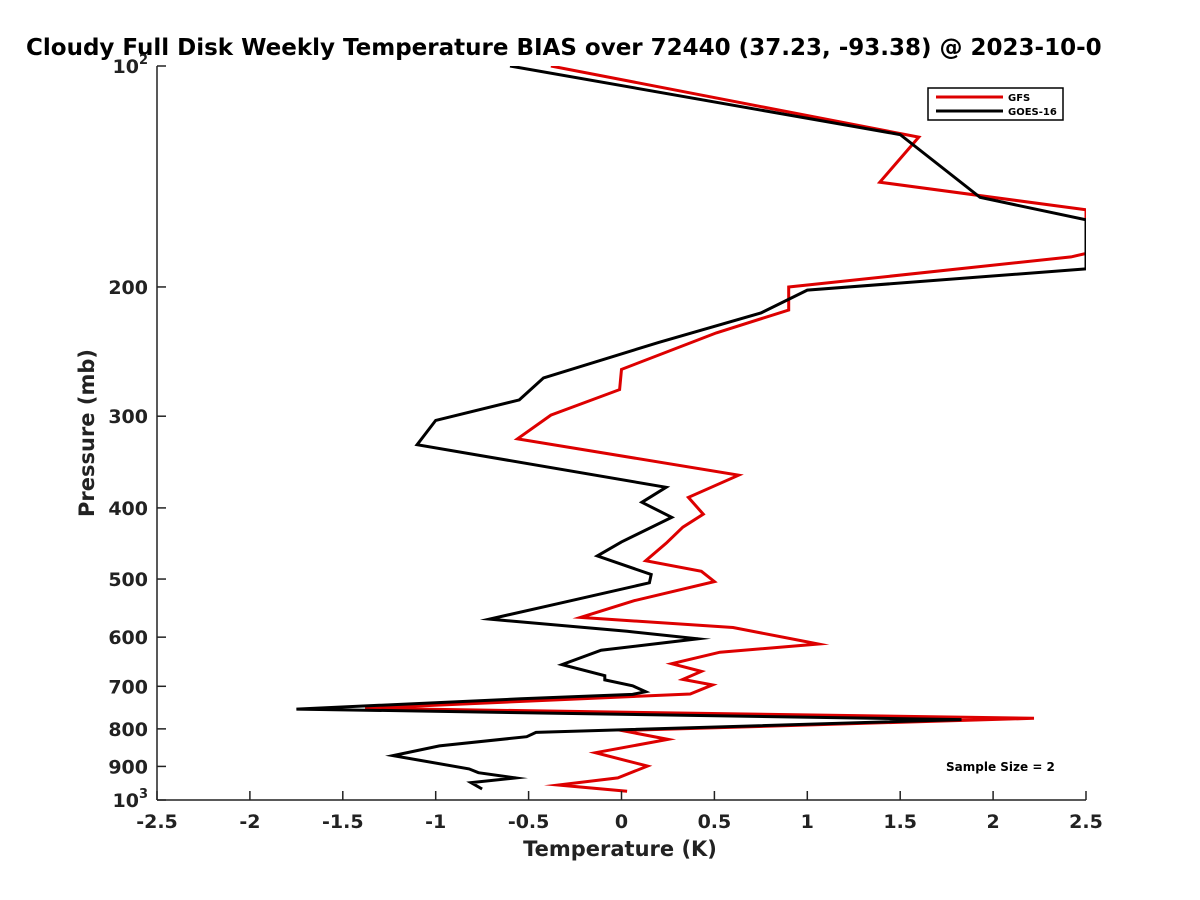 The image size is (1200, 900). What do you see at coordinates (157, 822) in the screenshot?
I see `x-tick-label: -2.5` at bounding box center [157, 822].